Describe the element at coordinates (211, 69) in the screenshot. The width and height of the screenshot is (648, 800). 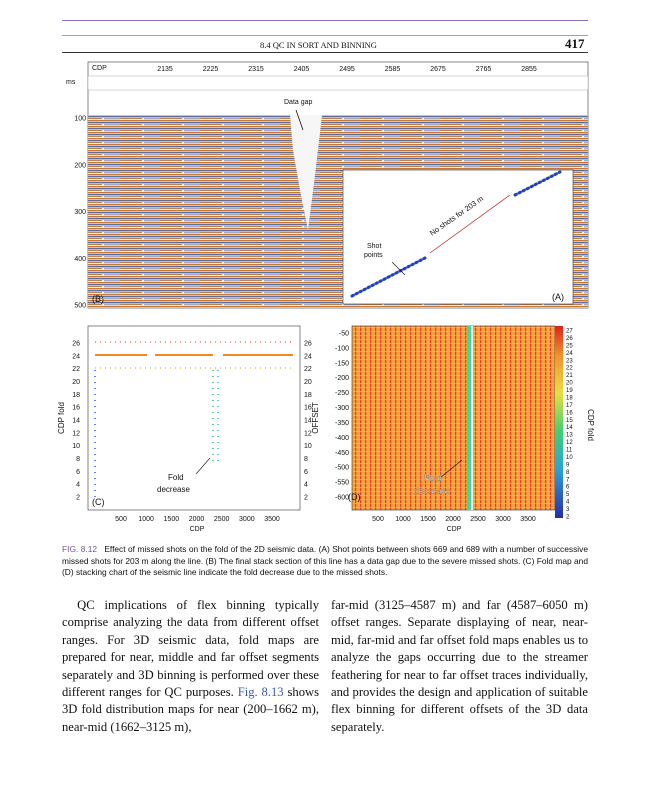
I see `tick-label: 2225` at that location.